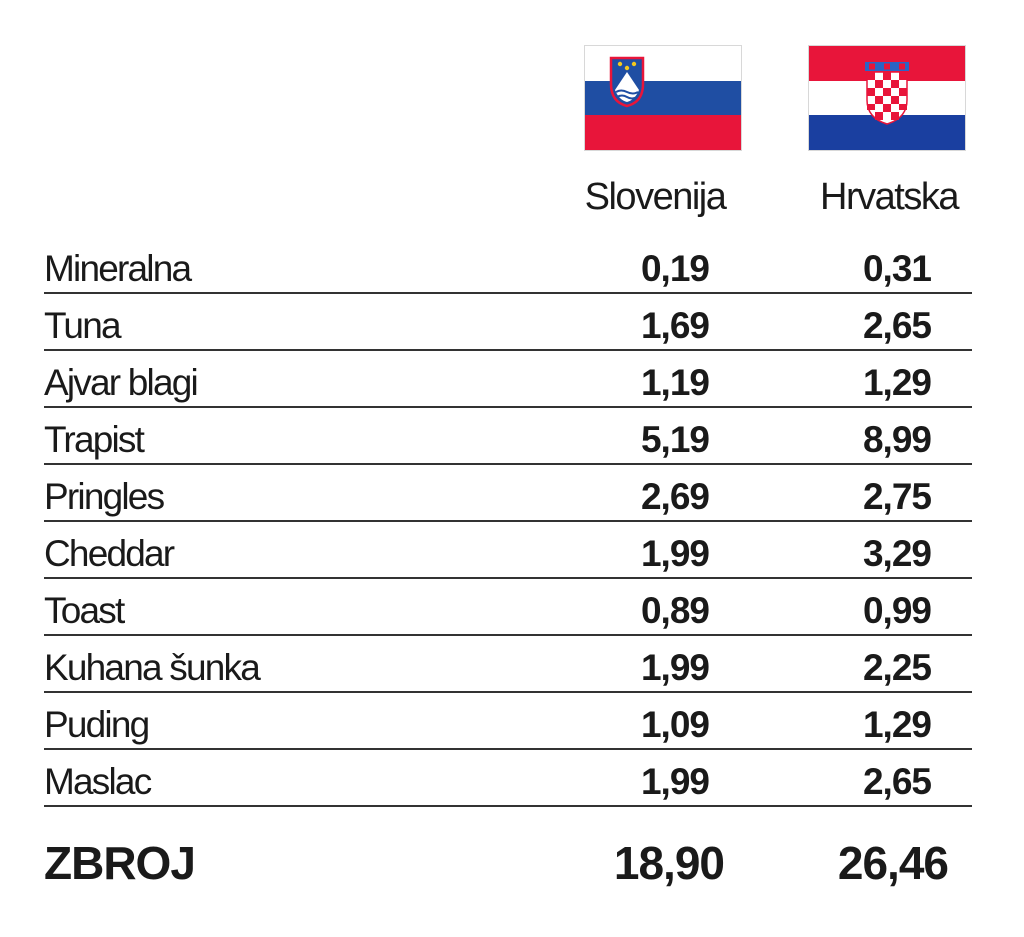 This screenshot has height=937, width=1024. Describe the element at coordinates (508, 321) in the screenshot. I see `table-row: Tuna 1,69 2,65` at that location.